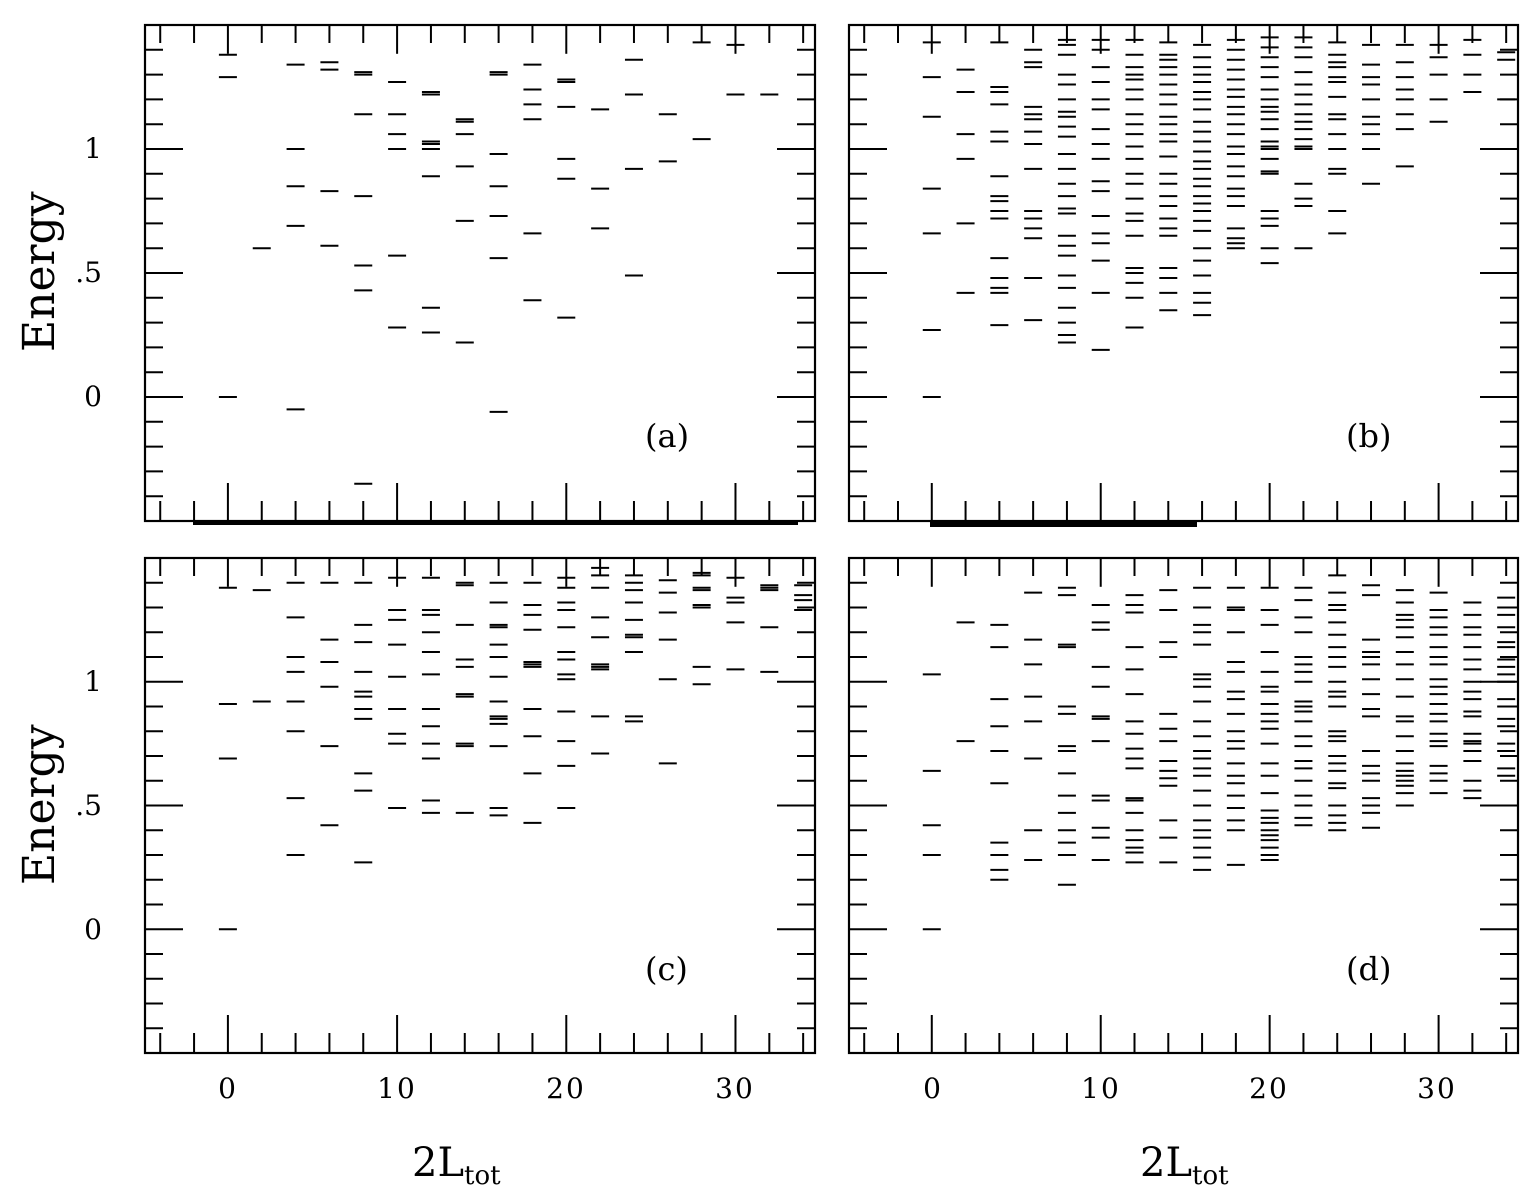 The image size is (1523, 1191). Describe the element at coordinates (228, 1088) in the screenshot. I see `xtick-label-left-0: 0` at that location.